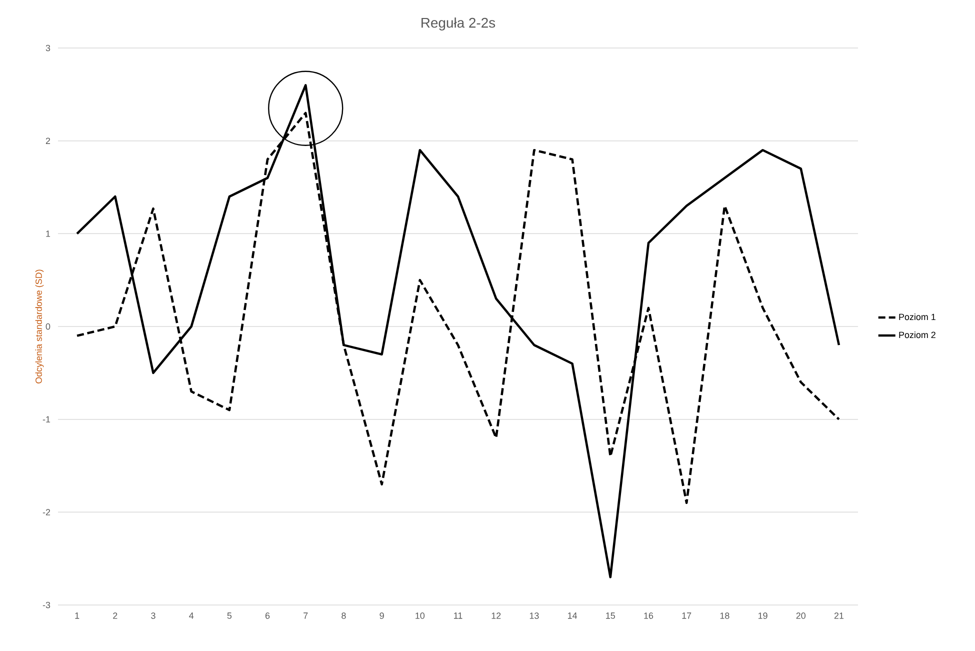 The width and height of the screenshot is (975, 651). What do you see at coordinates (534, 615) in the screenshot?
I see `x-tick-label: 13` at bounding box center [534, 615].